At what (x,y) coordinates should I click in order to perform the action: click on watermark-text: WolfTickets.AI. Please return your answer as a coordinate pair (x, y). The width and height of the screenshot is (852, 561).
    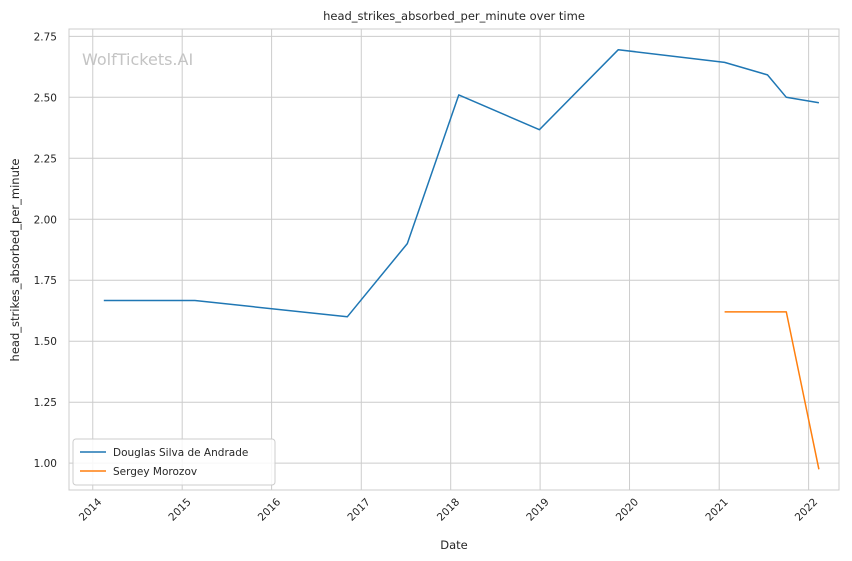
    Looking at the image, I should click on (137, 59).